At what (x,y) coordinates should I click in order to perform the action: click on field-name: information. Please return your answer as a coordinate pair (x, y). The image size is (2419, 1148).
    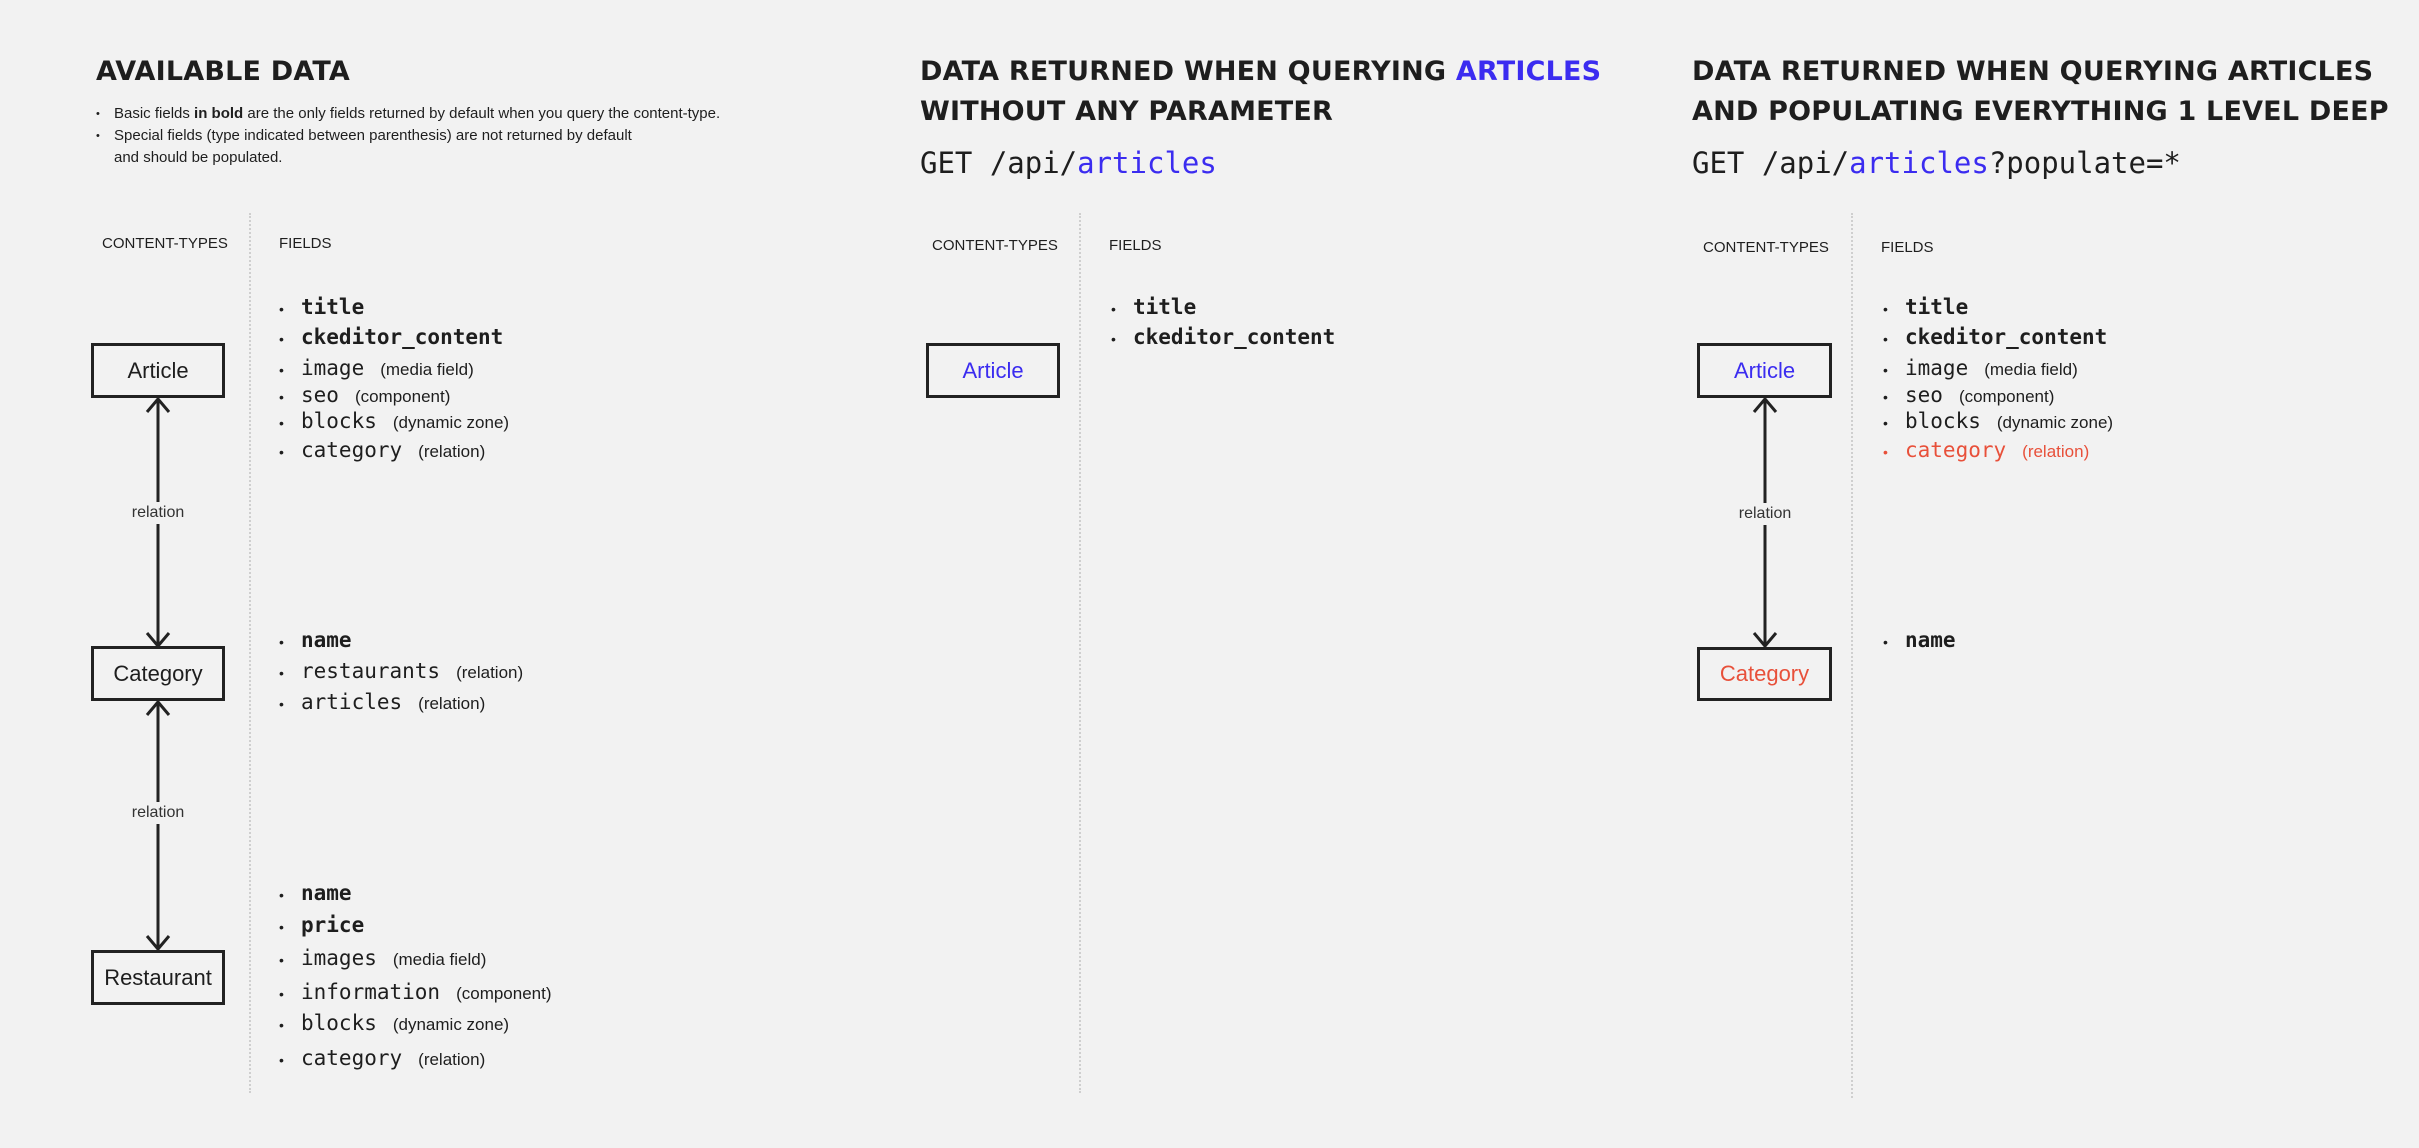
    Looking at the image, I should click on (371, 992).